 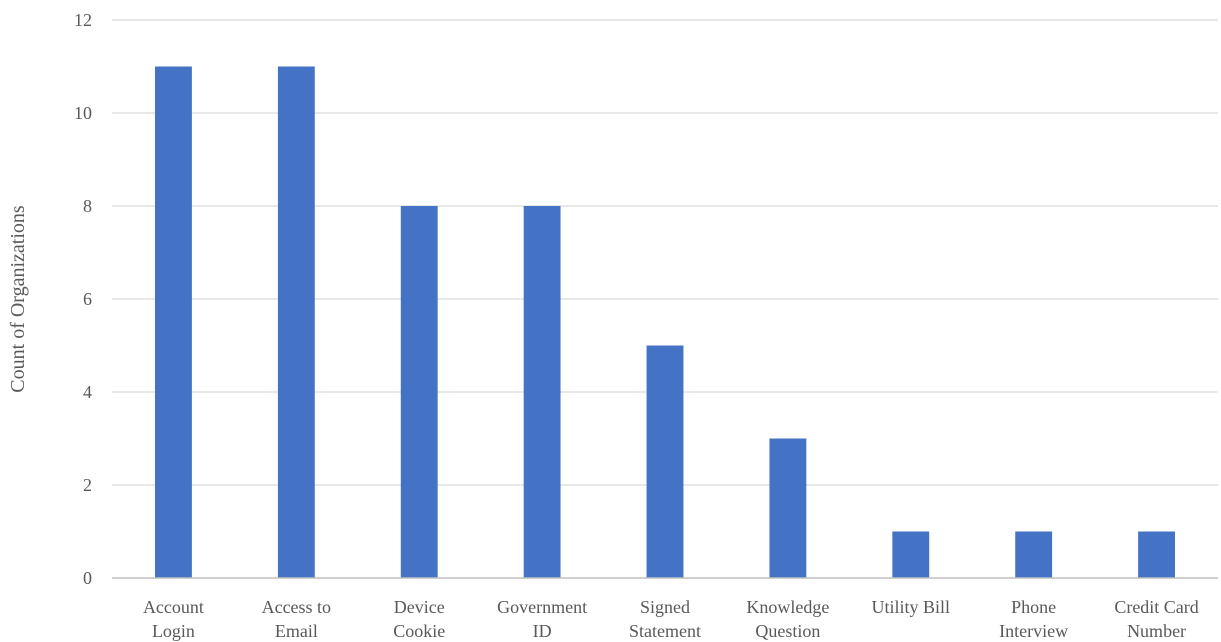 What do you see at coordinates (665, 607) in the screenshot?
I see `x-category-label-line: Signed` at bounding box center [665, 607].